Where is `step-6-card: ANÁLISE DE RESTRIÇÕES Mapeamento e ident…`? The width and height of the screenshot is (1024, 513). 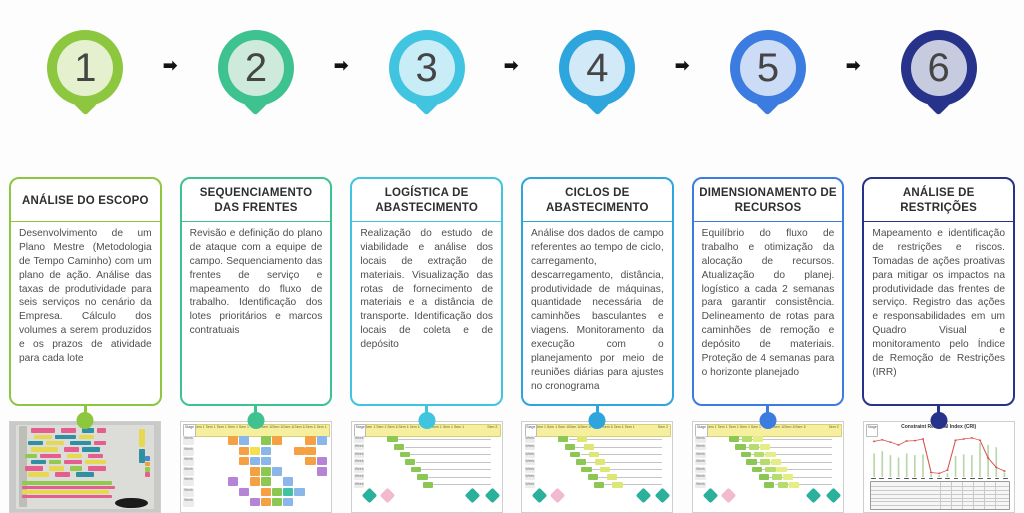 step-6-card: ANÁLISE DE RESTRIÇÕES Mapeamento e ident… is located at coordinates (938, 291).